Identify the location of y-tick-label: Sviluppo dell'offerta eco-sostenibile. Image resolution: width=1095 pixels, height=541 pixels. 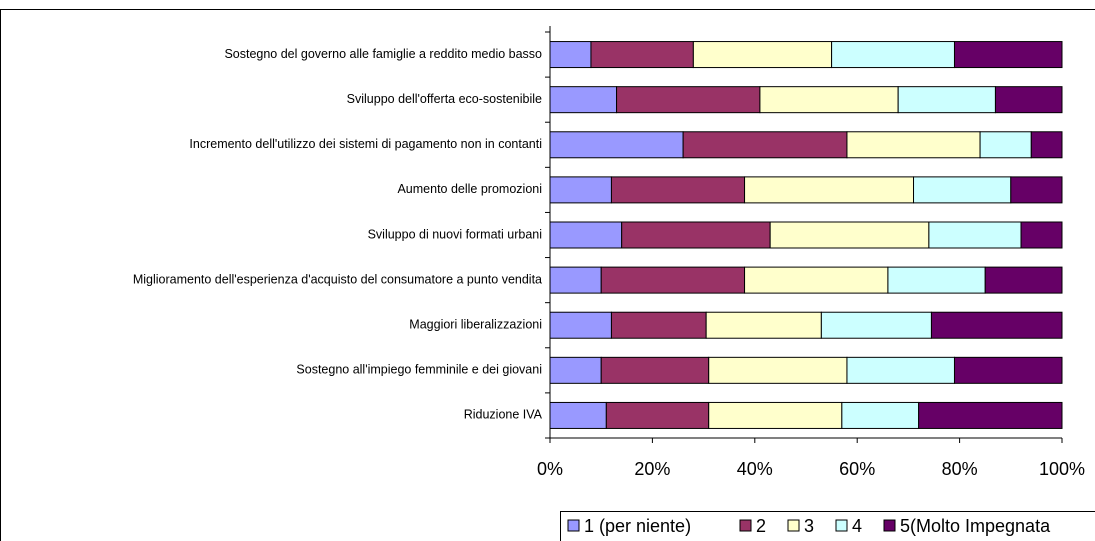
(444, 99).